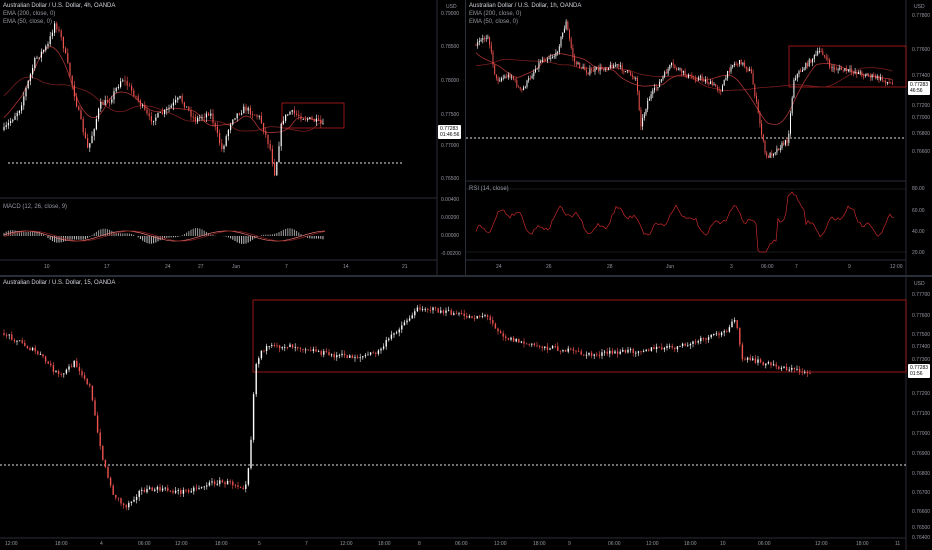  Describe the element at coordinates (35, 207) in the screenshot. I see `macd-legend: MACD (12, 26, close, 9)` at that location.